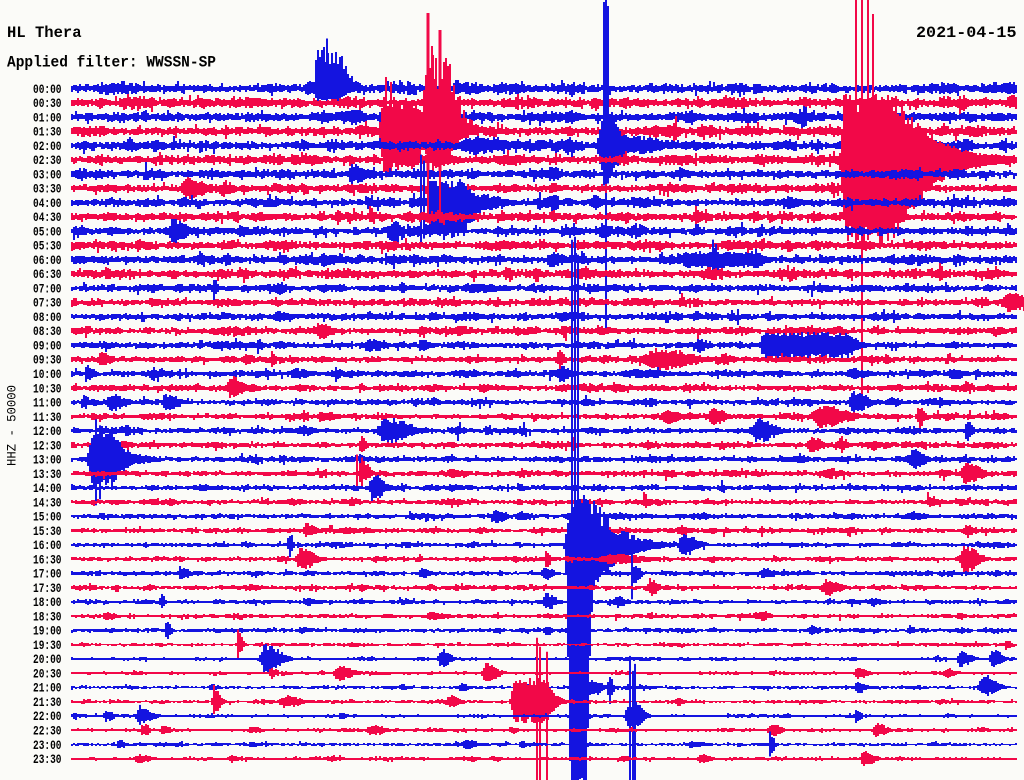  Describe the element at coordinates (47, 217) in the screenshot. I see `svg-text: 04:30` at that location.